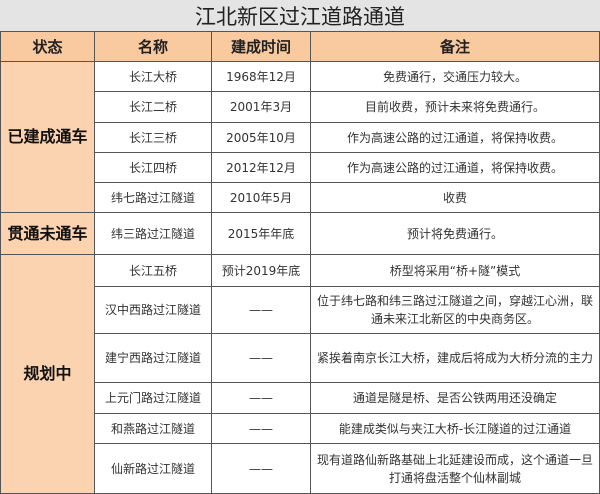 This screenshot has width=600, height=494. I want to click on table-row: 长江三桥 2005年10月 作为高速公路的过江通道，将保持收费。, so click(300, 137).